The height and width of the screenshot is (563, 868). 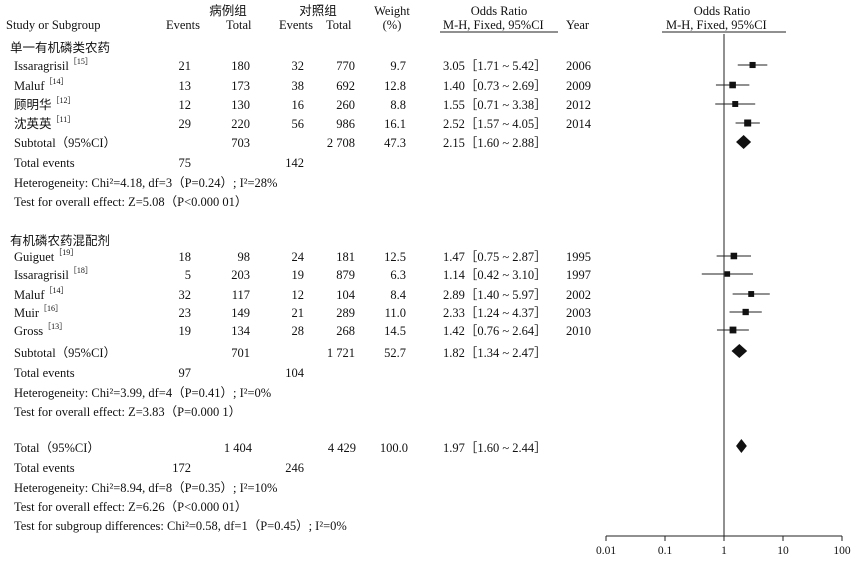 What do you see at coordinates (395, 143) in the screenshot?
I see `group-1-subtotal-weight: 47.3` at bounding box center [395, 143].